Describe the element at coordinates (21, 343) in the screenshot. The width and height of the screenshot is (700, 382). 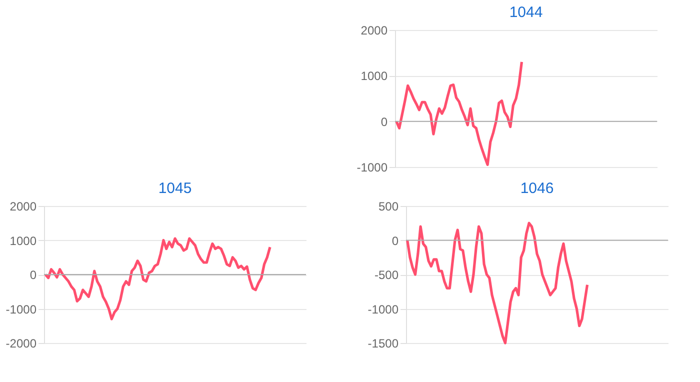
I see `y-tick-label: -2000` at that location.